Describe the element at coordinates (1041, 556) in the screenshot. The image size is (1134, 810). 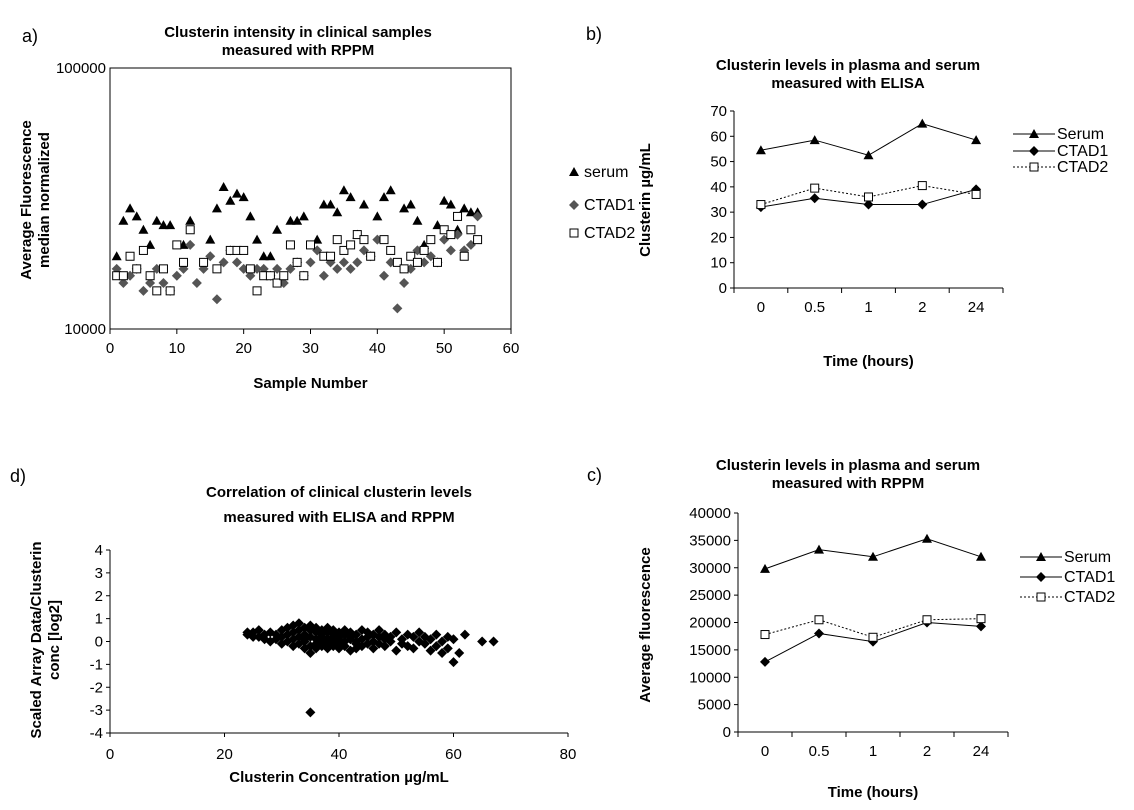
I see `panel-c-legend-marker-Serum` at that location.